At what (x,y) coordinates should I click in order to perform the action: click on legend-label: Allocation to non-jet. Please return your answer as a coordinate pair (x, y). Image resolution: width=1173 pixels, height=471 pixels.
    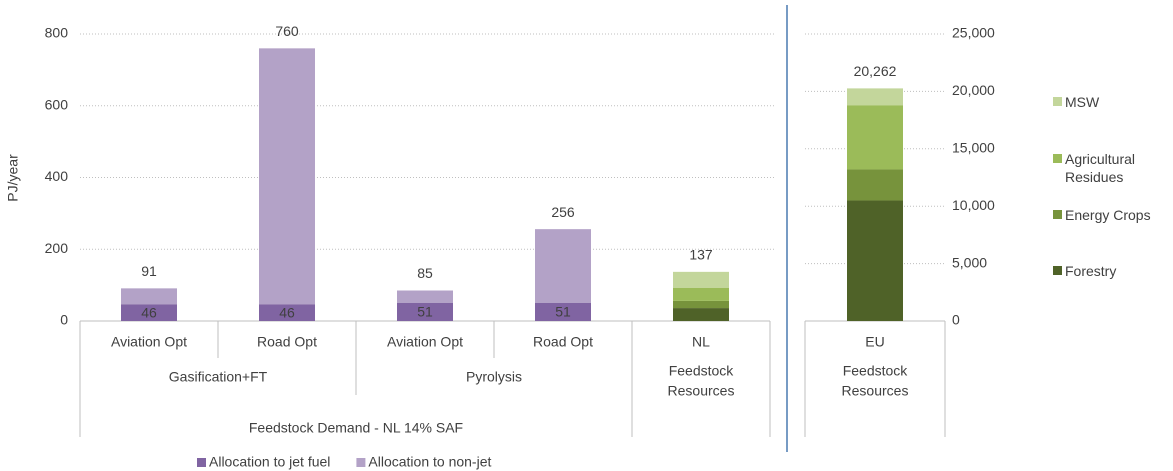
    Looking at the image, I should click on (429, 462).